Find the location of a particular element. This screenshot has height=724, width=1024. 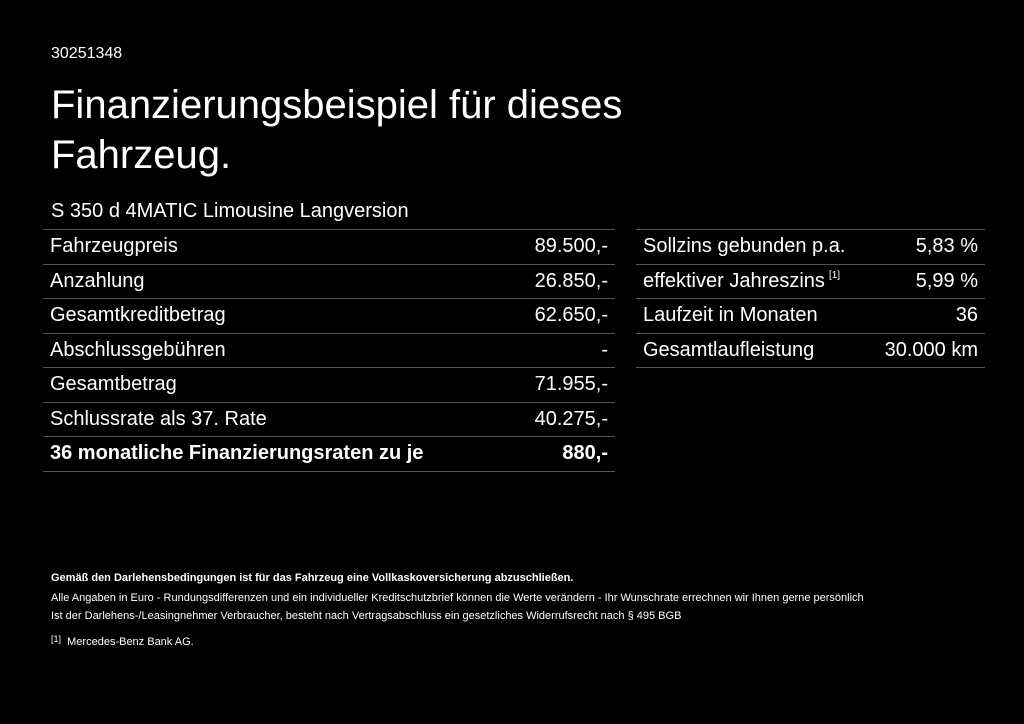

row-label: Laufzeit in Monaten is located at coordinates (730, 315).